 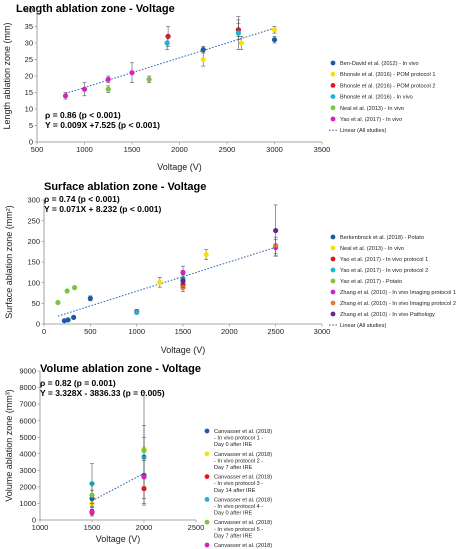 What do you see at coordinates (33, 241) in the screenshot?
I see `y-tick-label: 200` at bounding box center [33, 241].